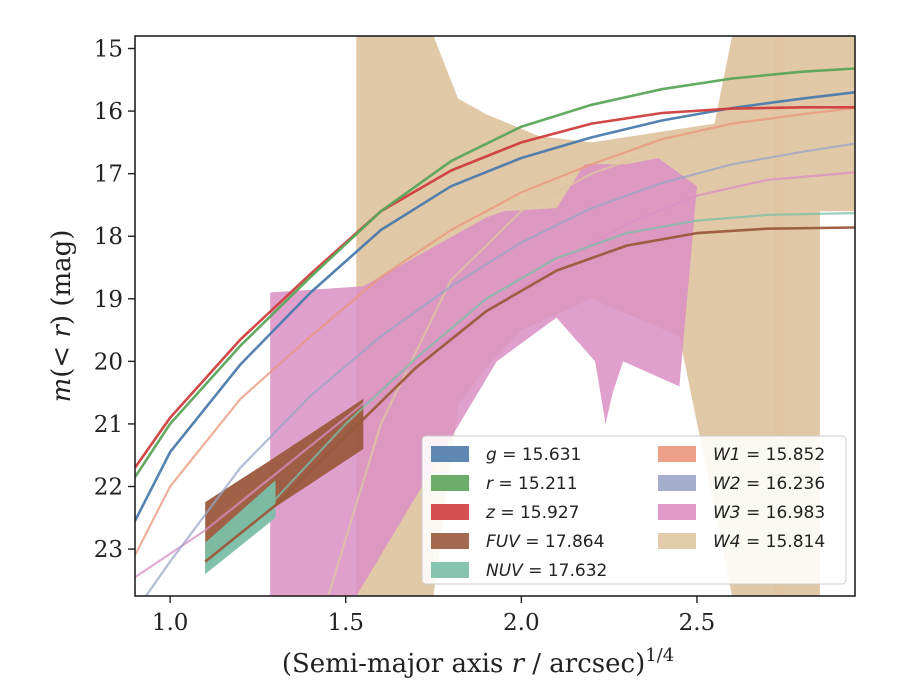  Describe the element at coordinates (450, 570) in the screenshot. I see `legend-swatch-nuv` at that location.